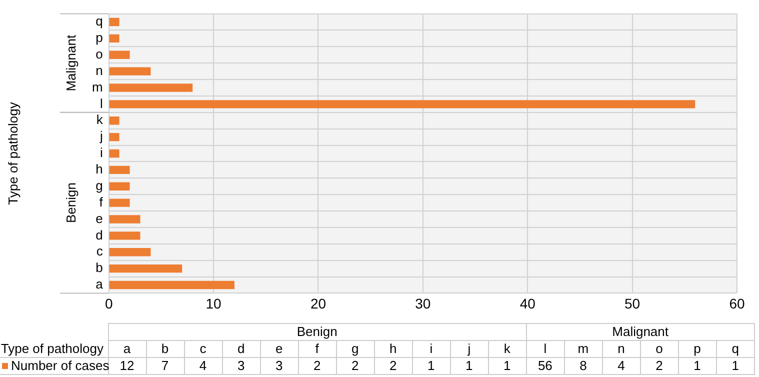 The width and height of the screenshot is (759, 377). Describe the element at coordinates (545, 366) in the screenshot. I see `data-label: 56` at that location.